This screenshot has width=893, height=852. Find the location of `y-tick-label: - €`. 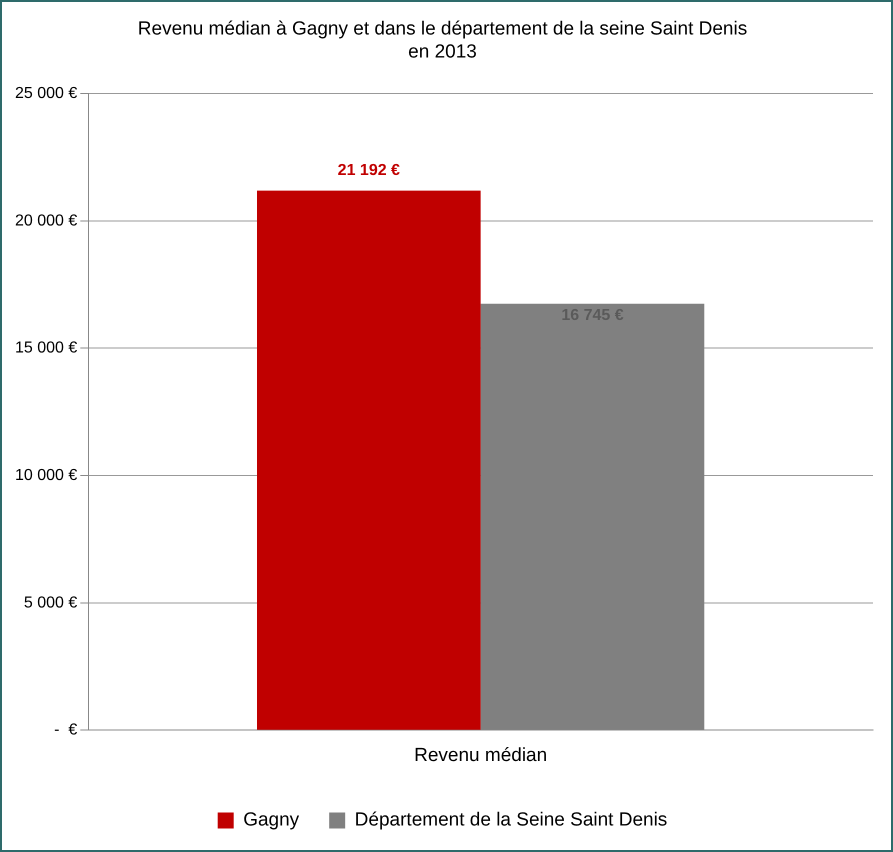

y-tick-label: - € is located at coordinates (66, 730).